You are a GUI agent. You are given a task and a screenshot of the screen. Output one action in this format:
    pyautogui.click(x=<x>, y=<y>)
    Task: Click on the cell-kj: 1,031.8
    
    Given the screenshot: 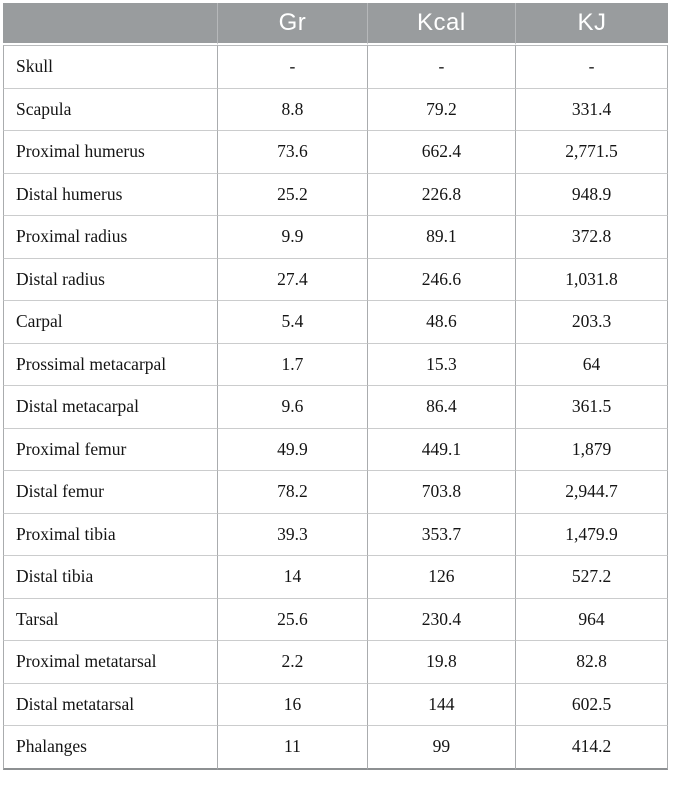 What is the action you would take?
    pyautogui.click(x=591, y=279)
    